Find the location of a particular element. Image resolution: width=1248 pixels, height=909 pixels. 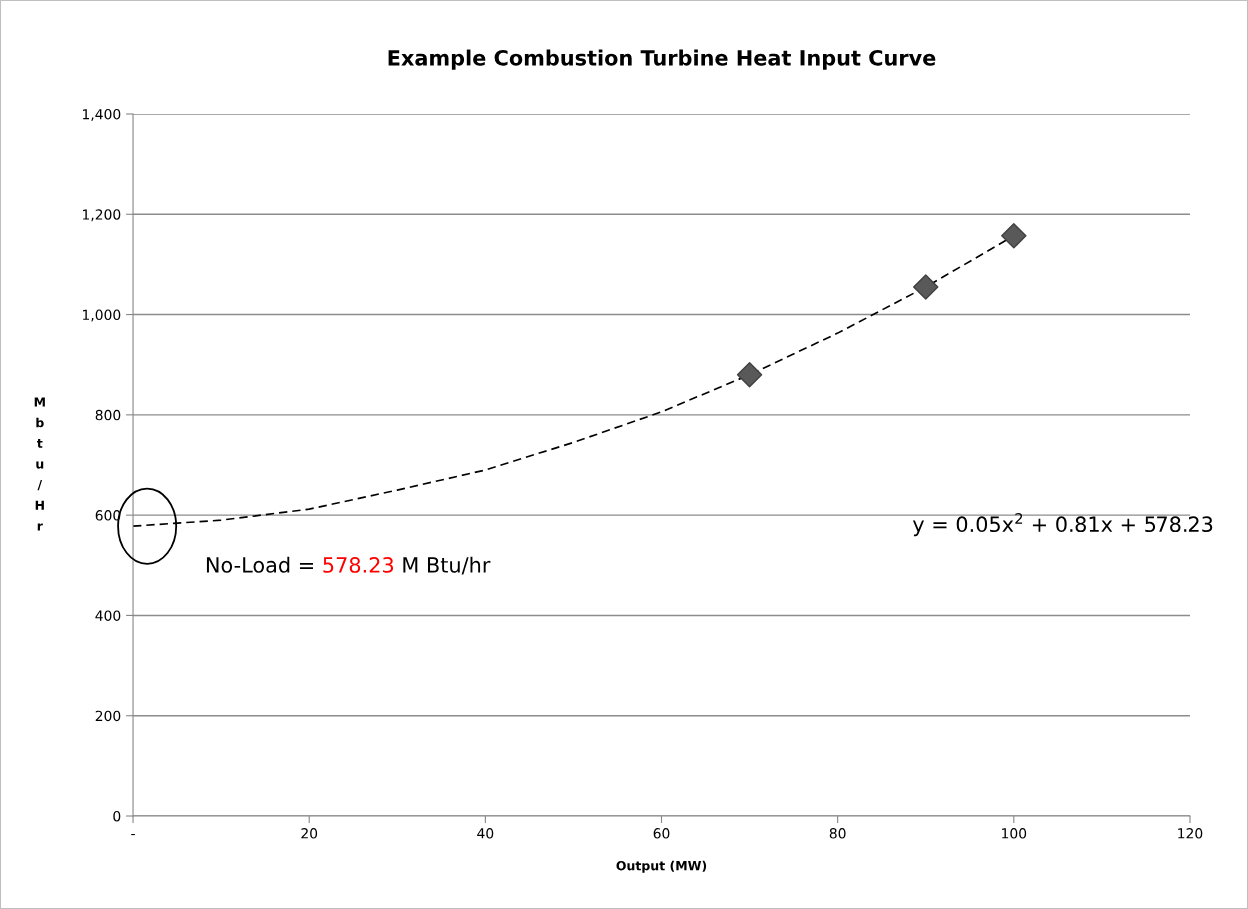

y-tick-label: 200 is located at coordinates (108, 716).